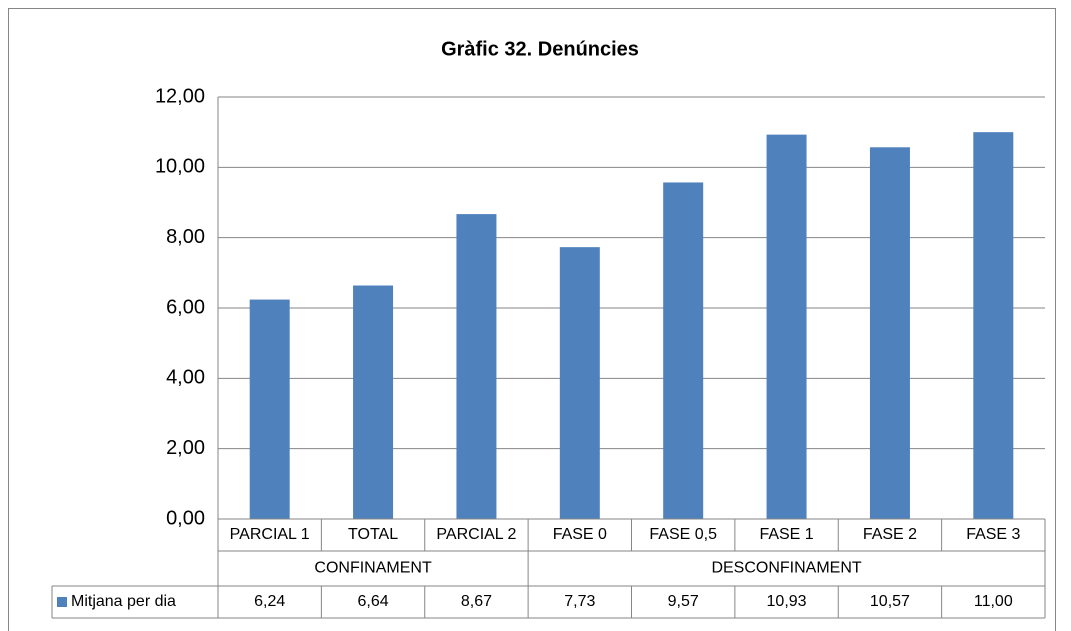  Describe the element at coordinates (580, 534) in the screenshot. I see `x-tick-label: FASE 0` at that location.